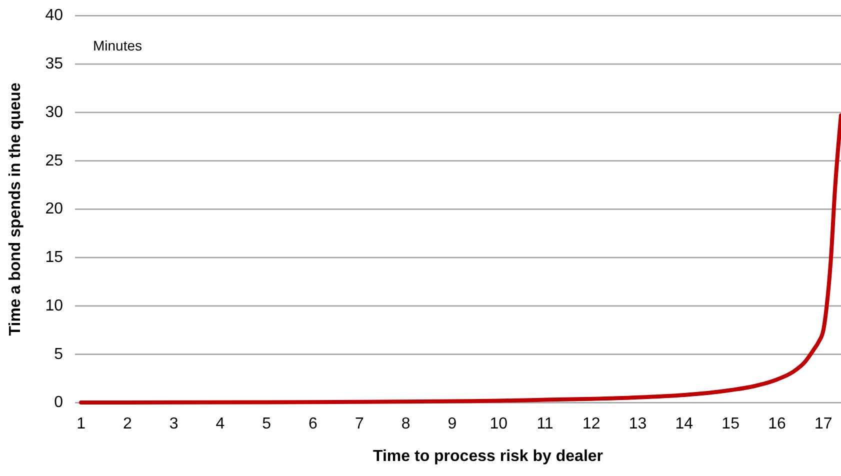  What do you see at coordinates (313, 424) in the screenshot?
I see `x-tick-label: 6` at bounding box center [313, 424].